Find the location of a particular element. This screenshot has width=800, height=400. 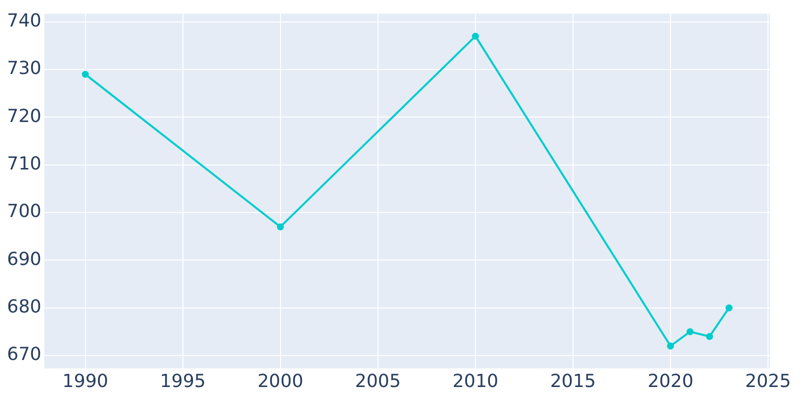

x-tick-label: 1990 is located at coordinates (85, 381).